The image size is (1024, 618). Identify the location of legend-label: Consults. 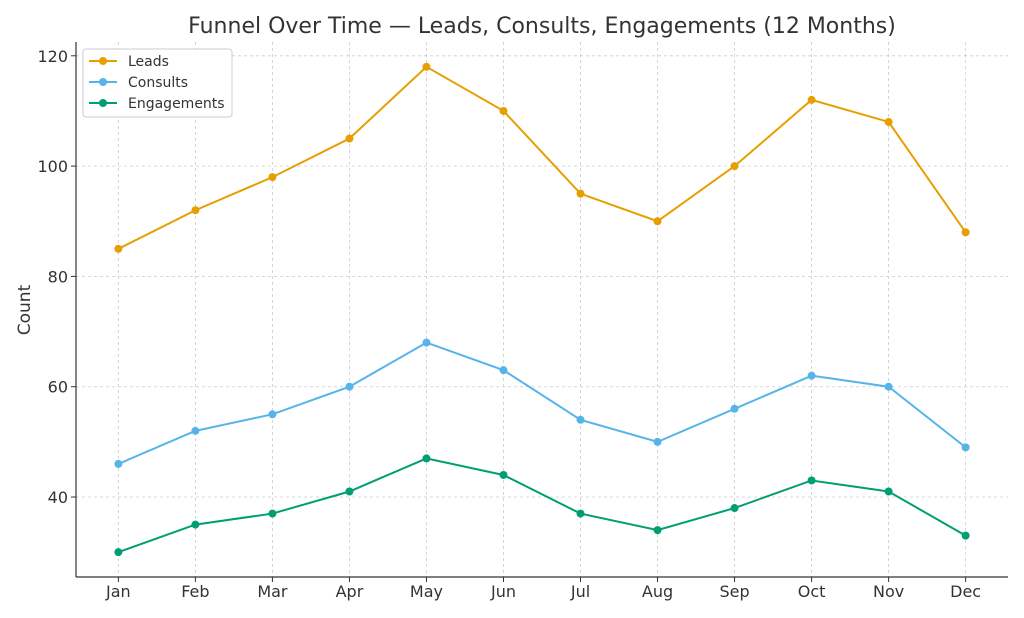
(158, 83).